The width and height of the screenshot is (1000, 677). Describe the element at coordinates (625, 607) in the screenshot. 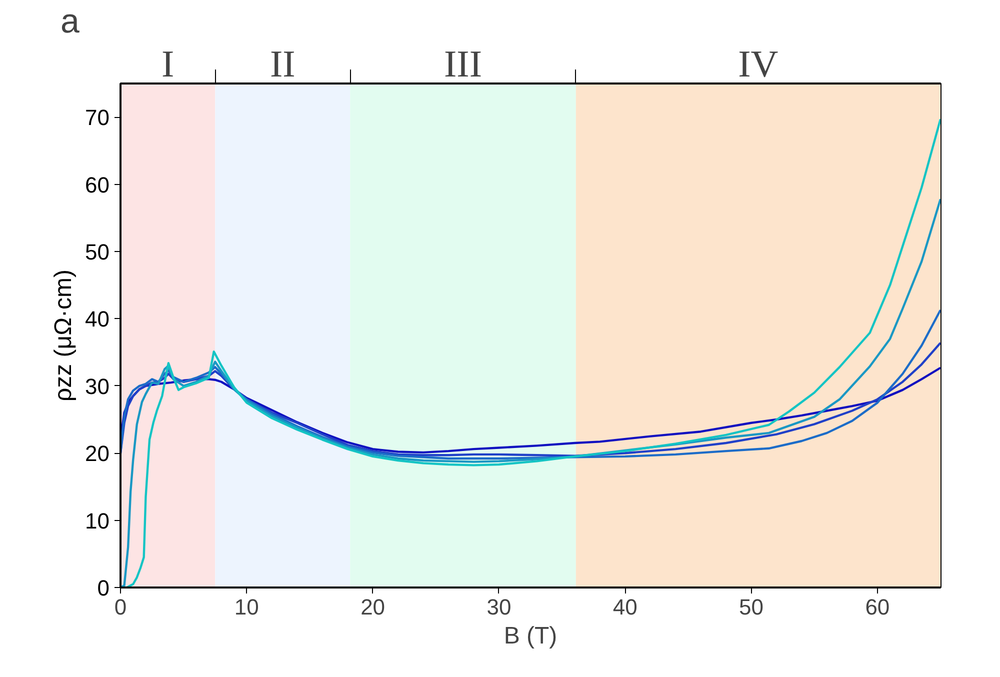

I see `x-tick-label: 40` at that location.